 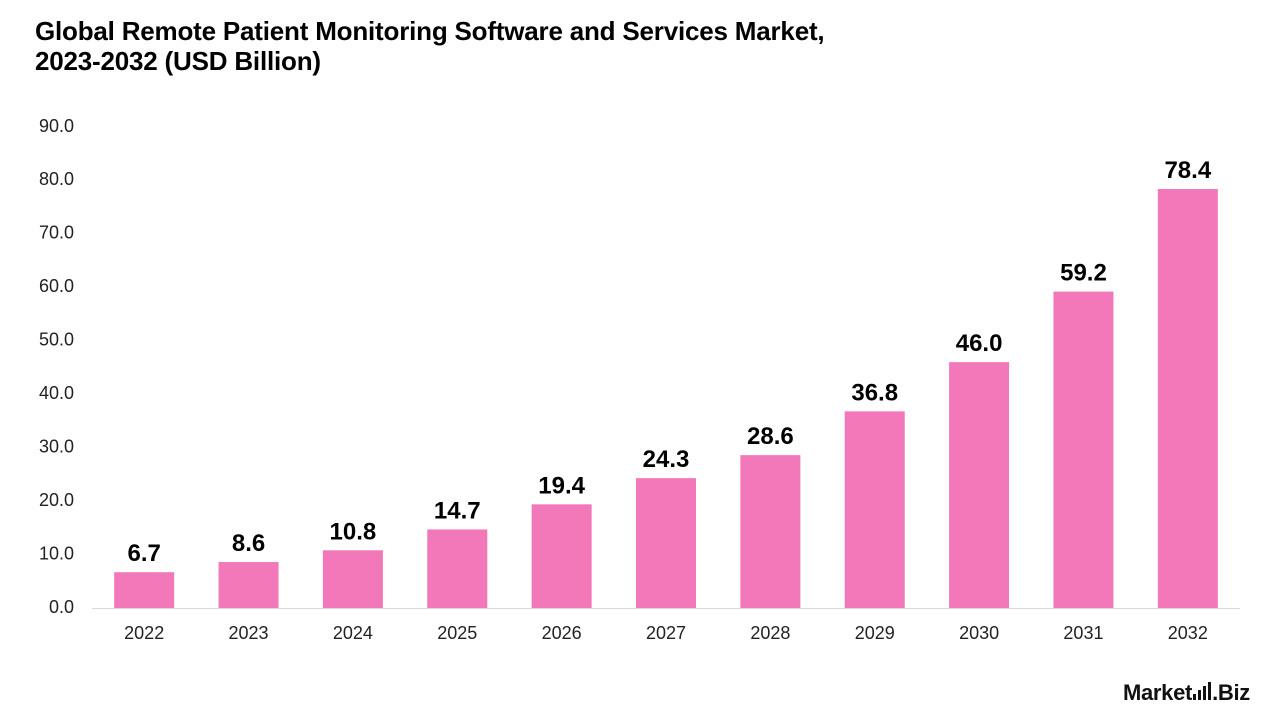 I want to click on data-label-2025: 14.7, so click(x=457, y=510).